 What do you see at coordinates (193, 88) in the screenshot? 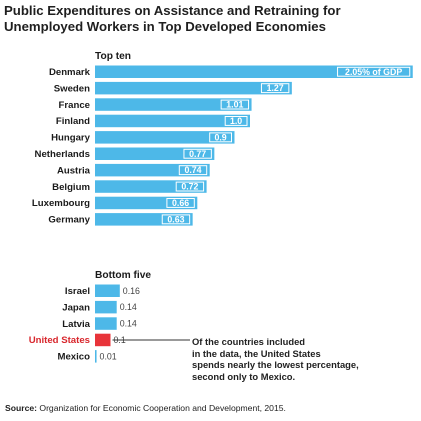
I see `bar-sweden` at bounding box center [193, 88].